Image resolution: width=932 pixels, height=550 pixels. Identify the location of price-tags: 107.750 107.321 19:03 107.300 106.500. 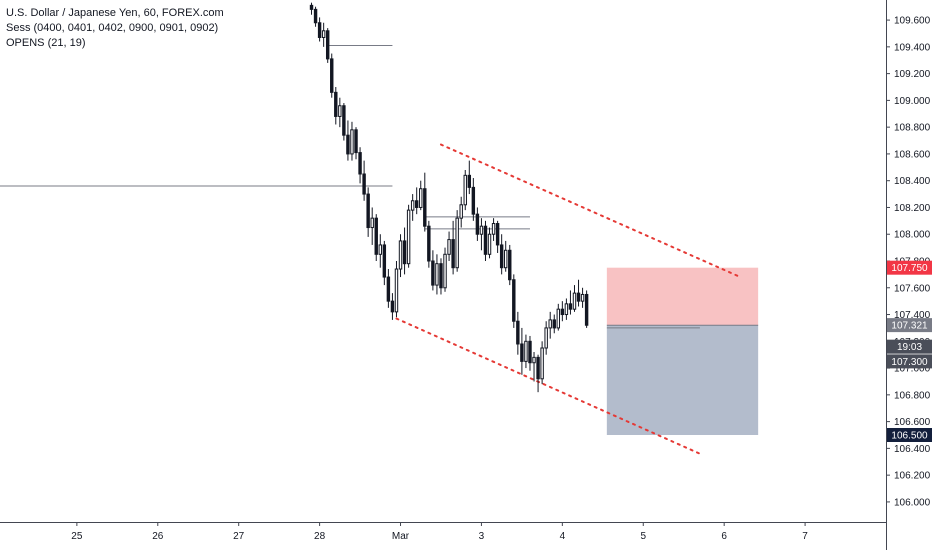
(909, 351).